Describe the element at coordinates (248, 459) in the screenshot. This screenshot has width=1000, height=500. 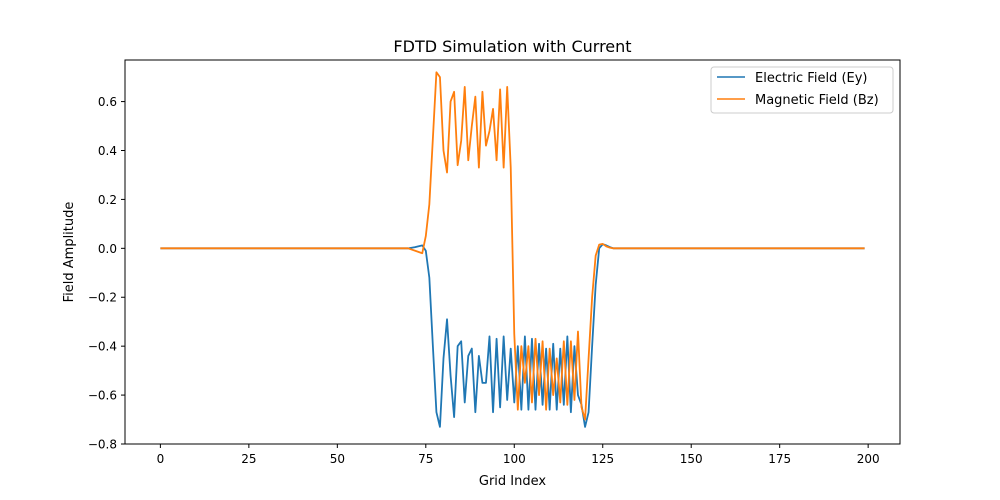
I see `x-tick-label: 25` at that location.